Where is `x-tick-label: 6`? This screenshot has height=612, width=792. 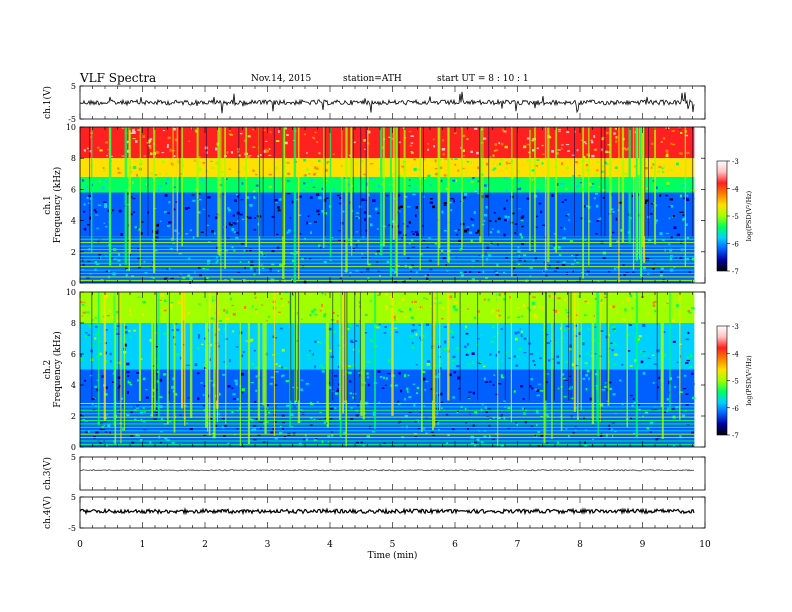 x-tick-label: 6 is located at coordinates (455, 545).